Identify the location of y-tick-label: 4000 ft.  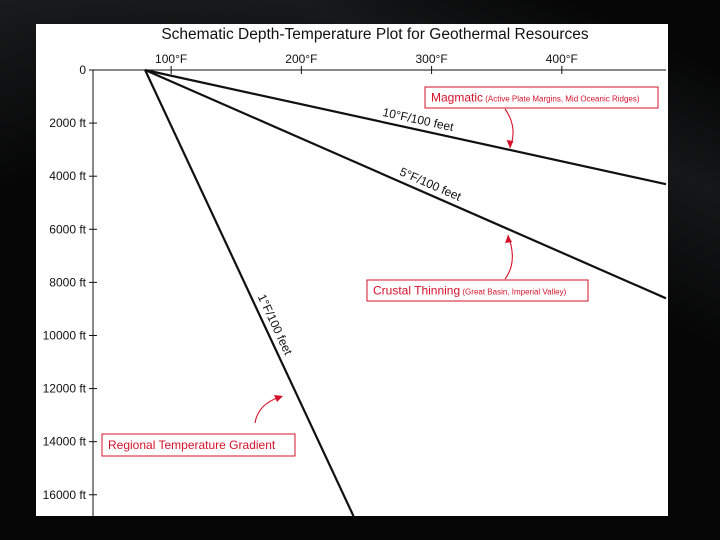
(67, 176).